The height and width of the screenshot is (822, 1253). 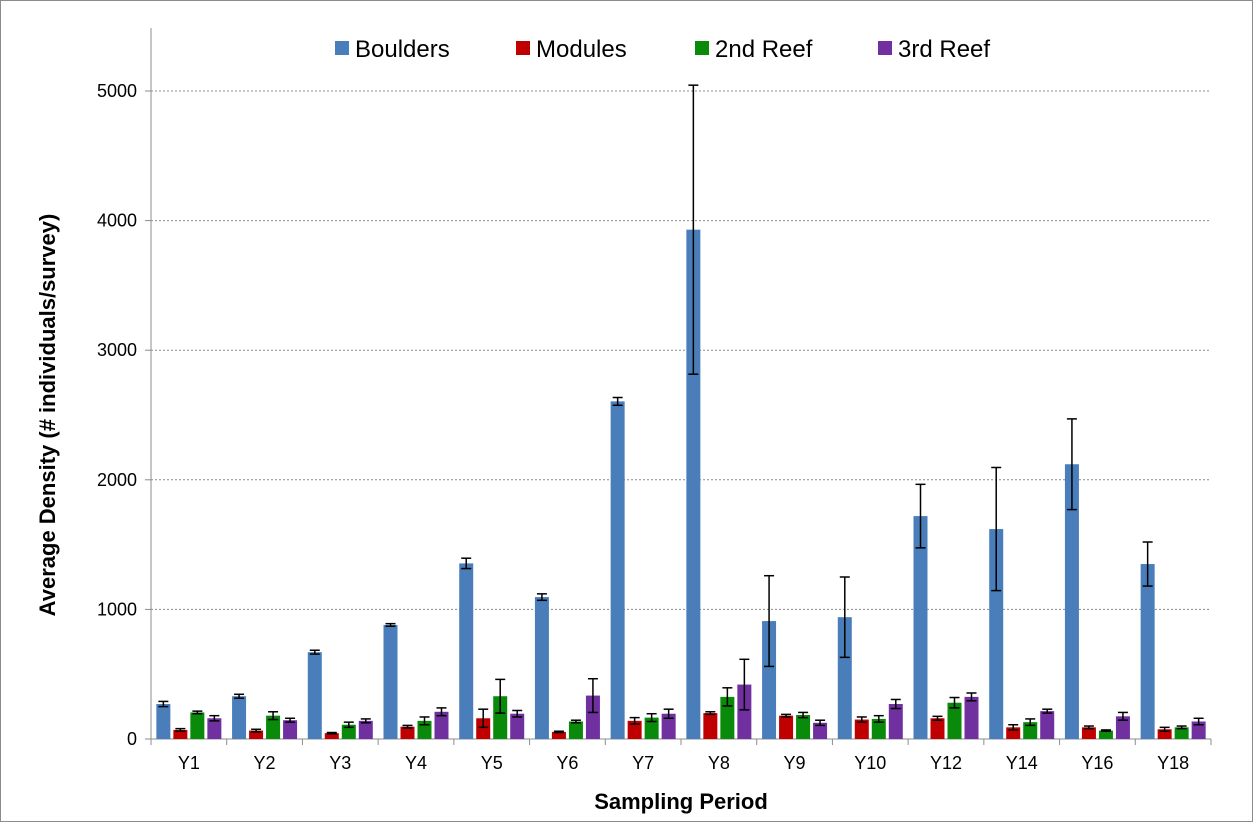 What do you see at coordinates (1097, 763) in the screenshot?
I see `x-tick-label: Y16` at bounding box center [1097, 763].